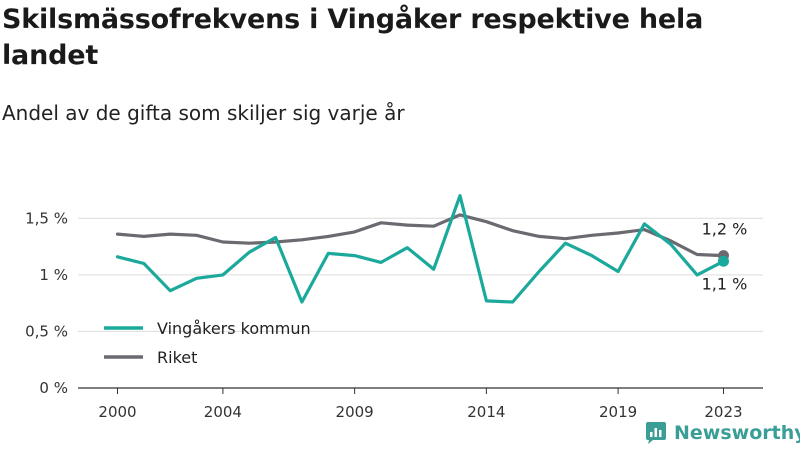 The width and height of the screenshot is (800, 450). Describe the element at coordinates (737, 433) in the screenshot. I see `brand-name: Newsworthy` at that location.